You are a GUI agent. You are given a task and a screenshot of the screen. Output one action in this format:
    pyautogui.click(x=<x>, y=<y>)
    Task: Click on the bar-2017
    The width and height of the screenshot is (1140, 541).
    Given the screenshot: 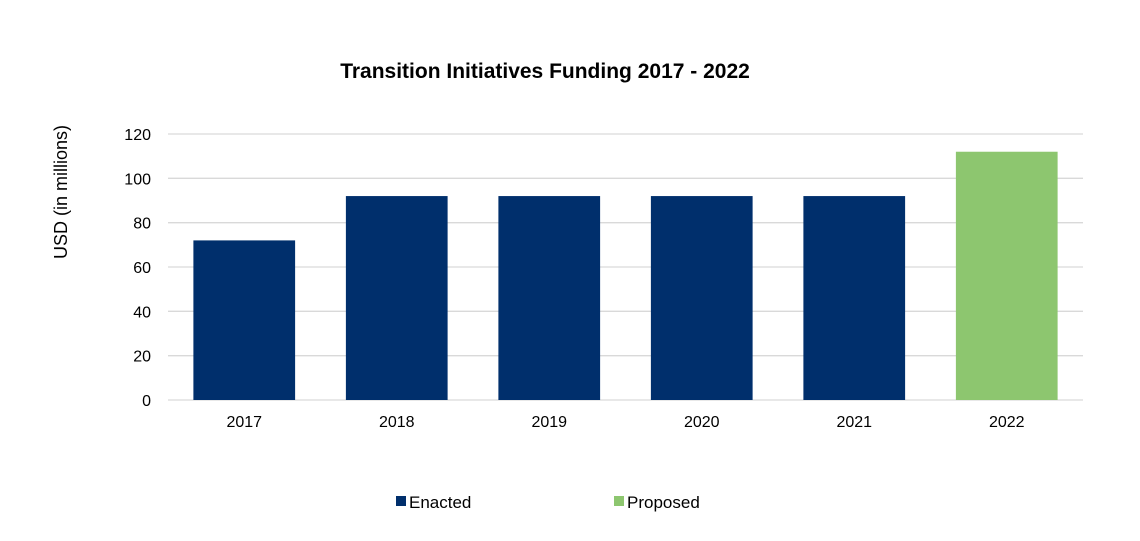 What is the action you would take?
    pyautogui.click(x=244, y=320)
    